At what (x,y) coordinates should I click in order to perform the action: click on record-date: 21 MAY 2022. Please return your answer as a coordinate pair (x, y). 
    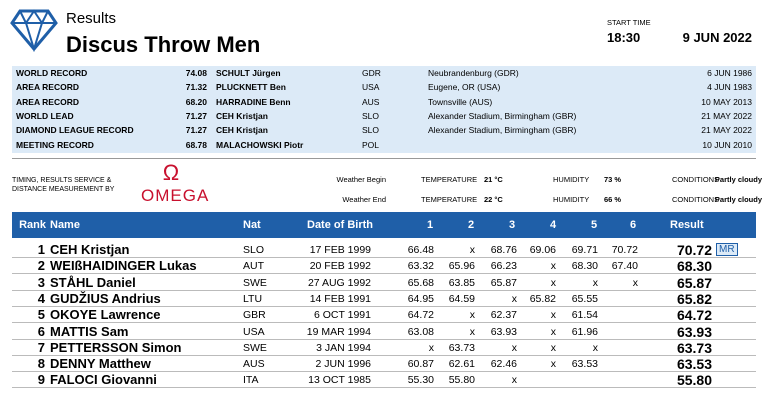
    Looking at the image, I should click on (726, 115).